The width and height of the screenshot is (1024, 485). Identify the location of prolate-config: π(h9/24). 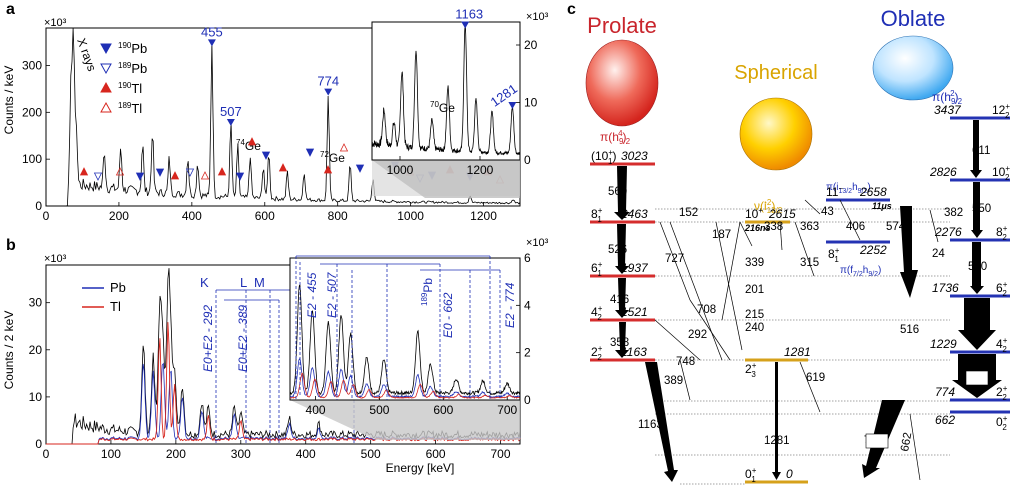
(615, 137).